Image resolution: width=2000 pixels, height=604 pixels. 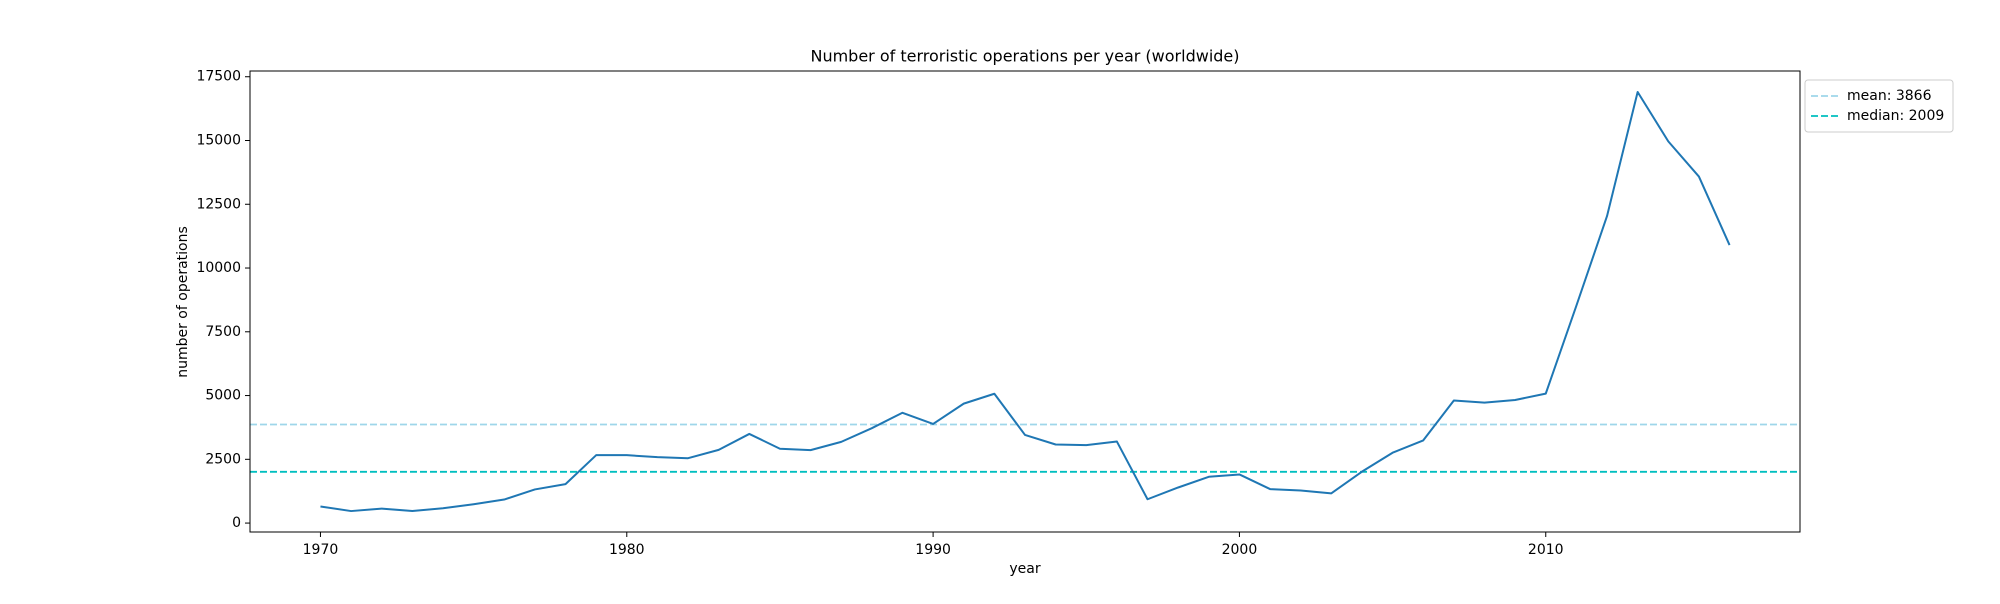 What do you see at coordinates (1895, 116) in the screenshot?
I see `legend-label: median: 2009` at bounding box center [1895, 116].